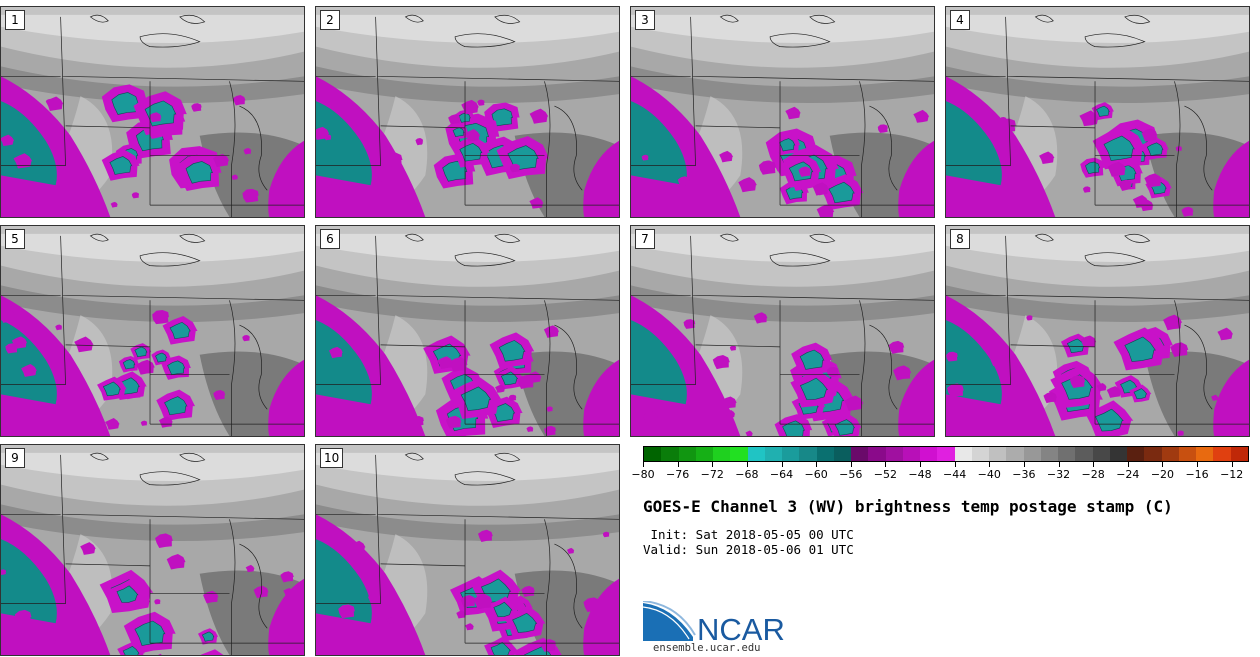  I want to click on stamp-panel-6: 6, so click(467, 331).